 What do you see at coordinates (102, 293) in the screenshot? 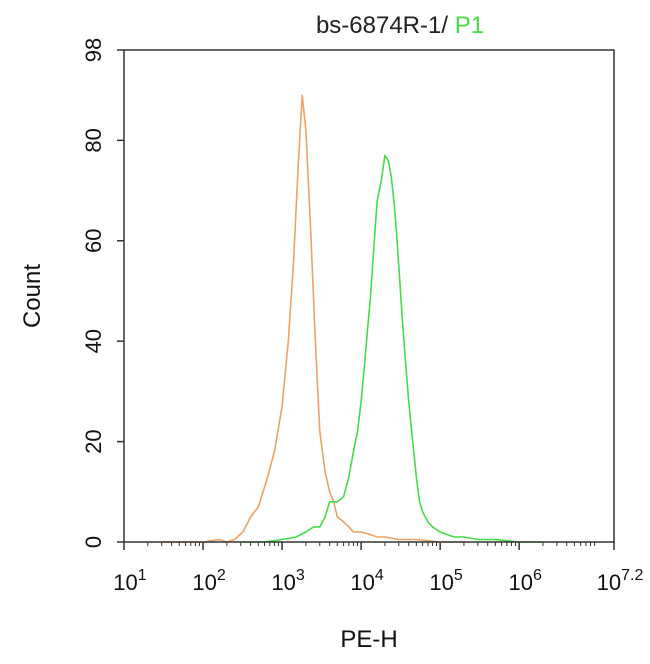
I see `y-axis-ticks: 0 20 40 60 80 98` at bounding box center [102, 293].